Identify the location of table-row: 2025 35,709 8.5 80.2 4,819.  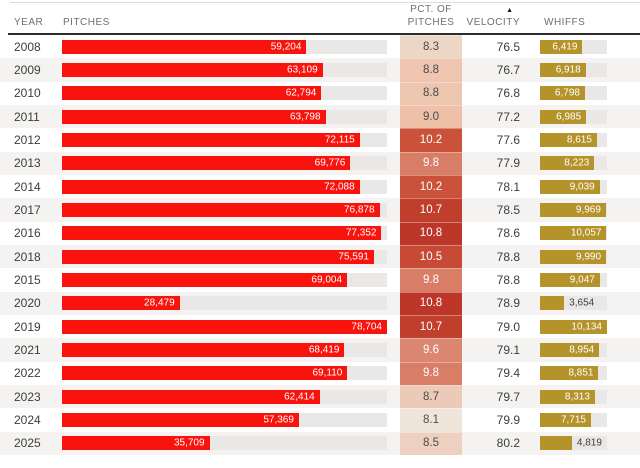
(320, 443).